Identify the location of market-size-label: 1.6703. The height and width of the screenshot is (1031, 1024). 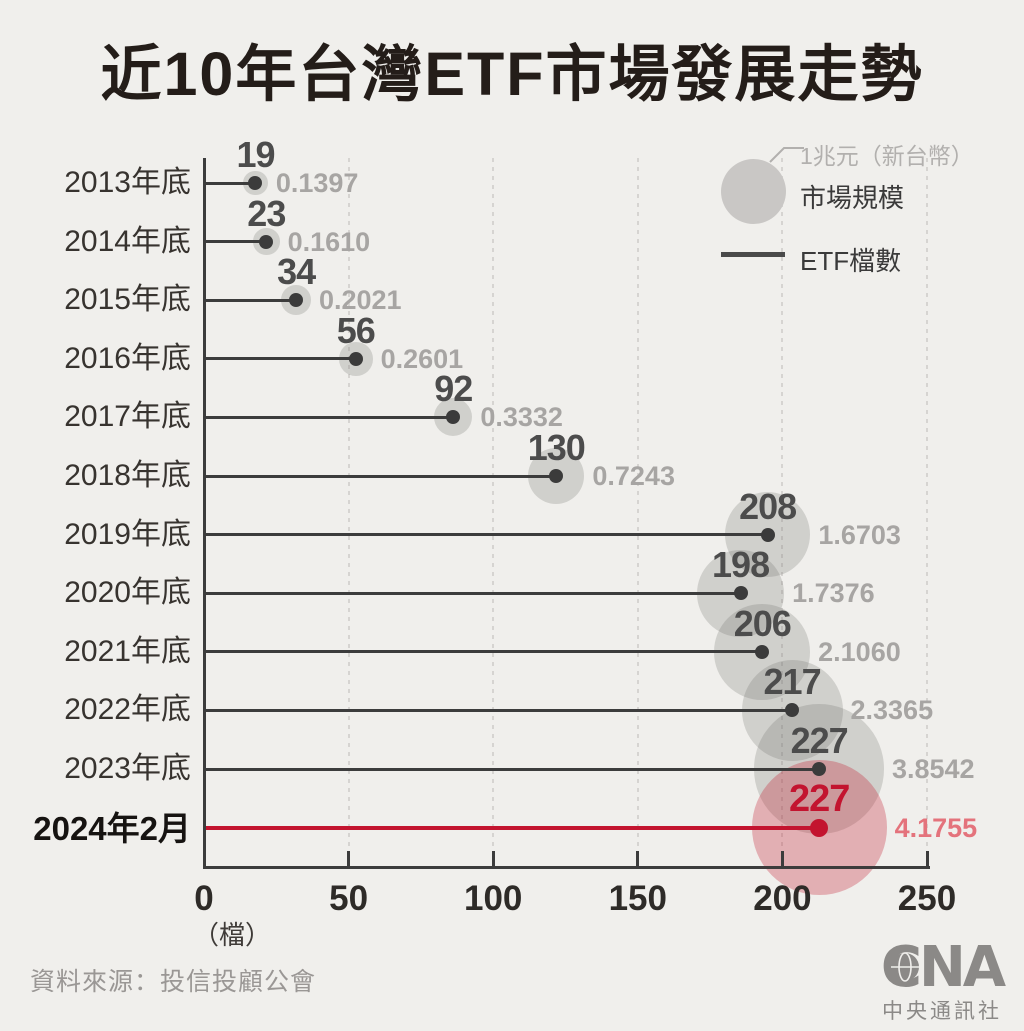
(859, 534).